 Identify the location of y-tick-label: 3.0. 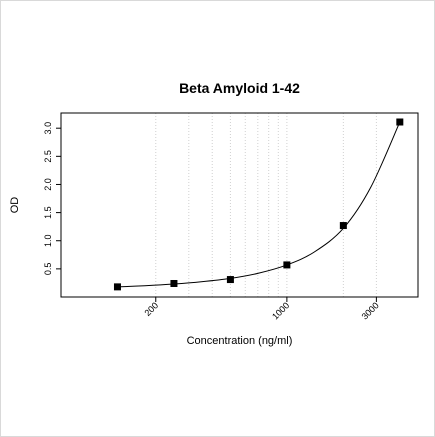
(48, 128).